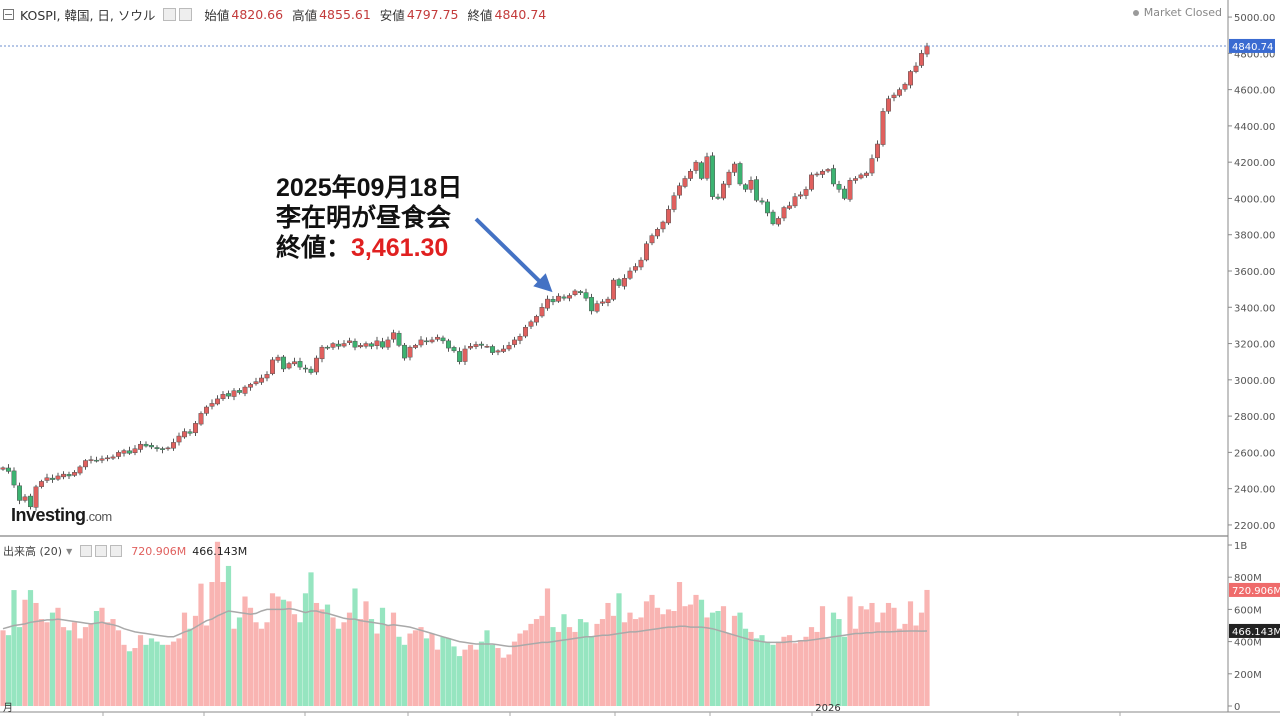  What do you see at coordinates (88, 15) in the screenshot?
I see `symbol-label: KOSPI, 韓国, 日, ソウル` at bounding box center [88, 15].